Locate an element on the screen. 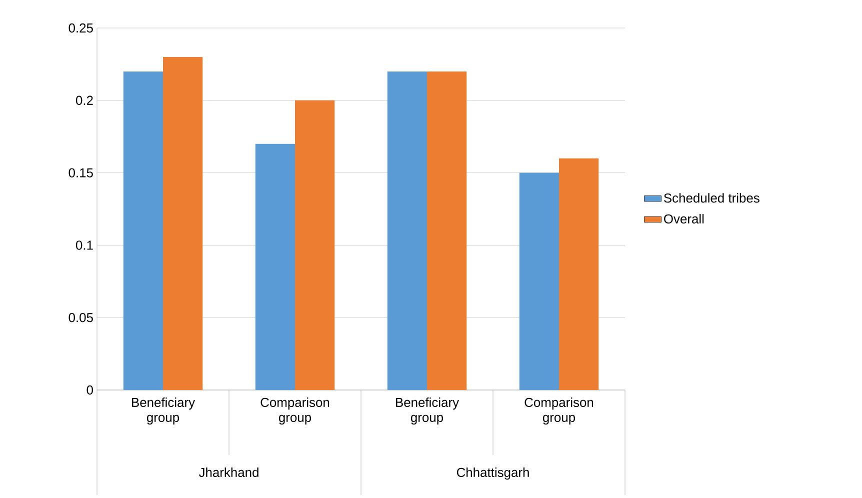 The image size is (862, 498). y-tick-label: 0.25 is located at coordinates (80, 28).